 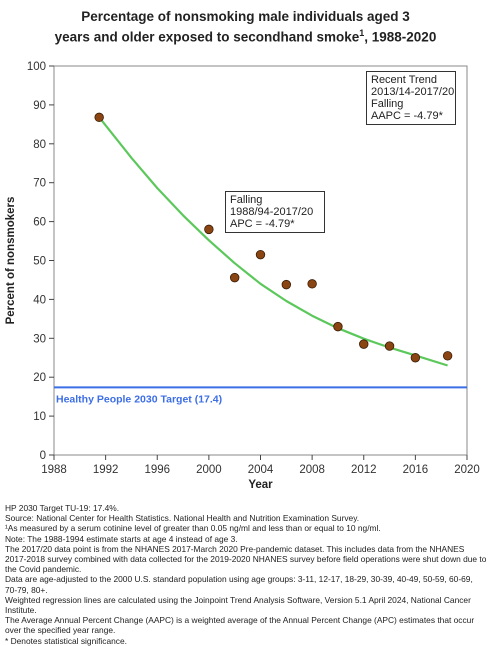 What do you see at coordinates (467, 470) in the screenshot?
I see `x-tick-label: 2020` at bounding box center [467, 470].